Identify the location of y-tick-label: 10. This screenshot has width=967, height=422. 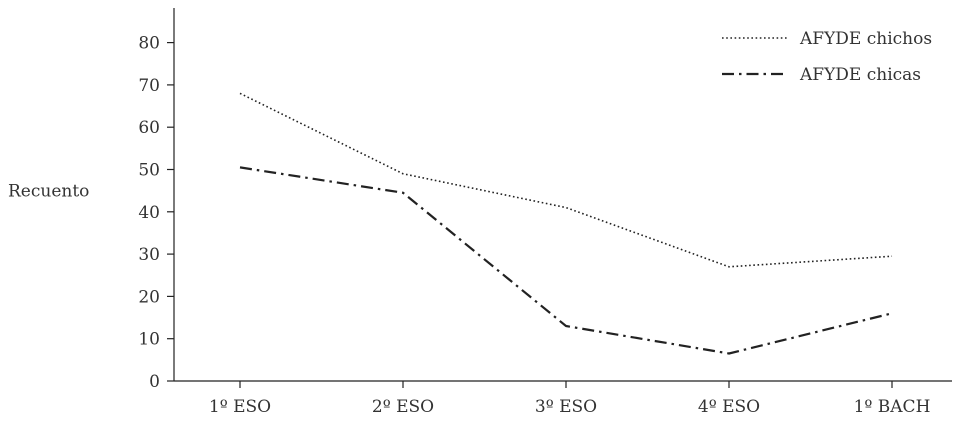
(149, 340).